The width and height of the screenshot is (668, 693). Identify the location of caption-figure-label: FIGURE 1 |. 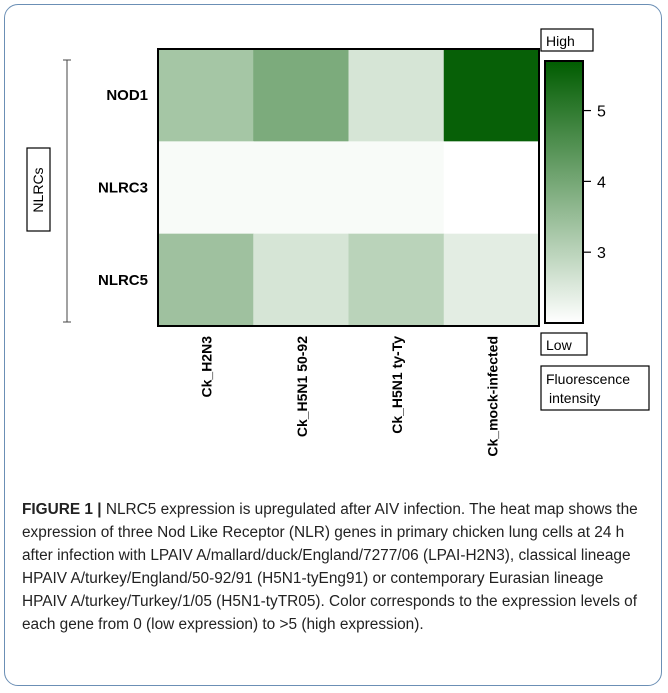
(62, 509).